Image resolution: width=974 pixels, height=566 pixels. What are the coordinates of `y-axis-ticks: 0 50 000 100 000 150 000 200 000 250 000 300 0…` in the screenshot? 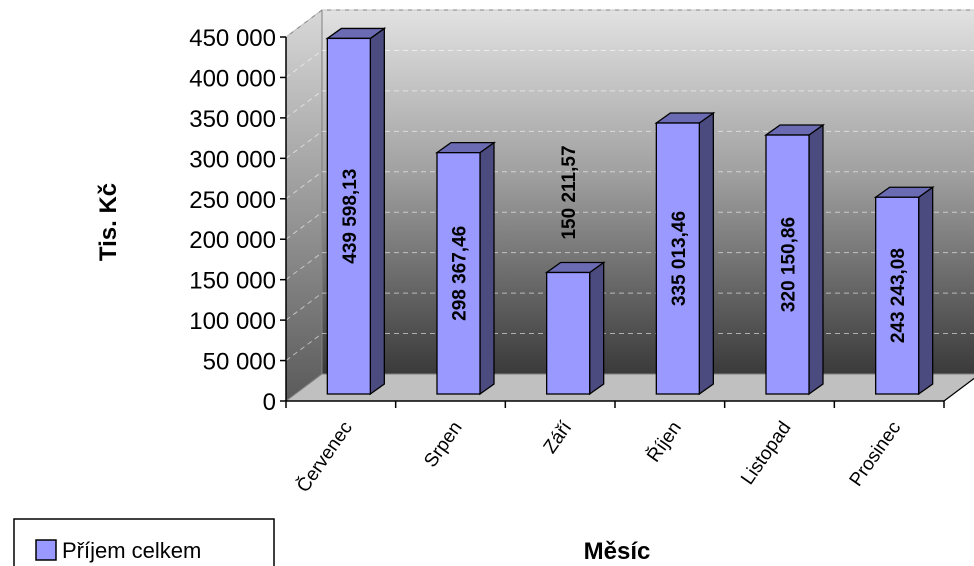 It's located at (238, 220).